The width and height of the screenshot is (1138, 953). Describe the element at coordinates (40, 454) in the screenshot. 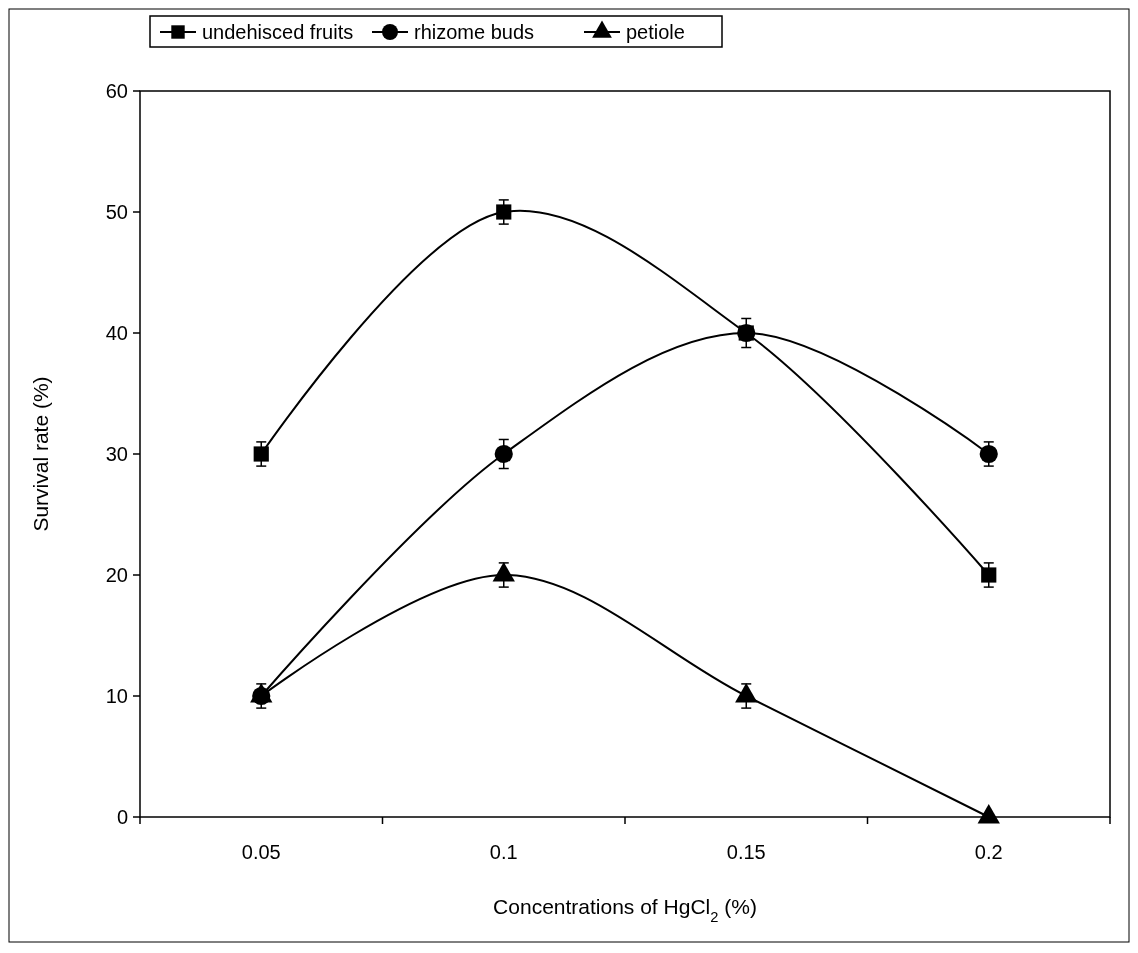

I see `y-axis-title: Survival rate (%)` at that location.